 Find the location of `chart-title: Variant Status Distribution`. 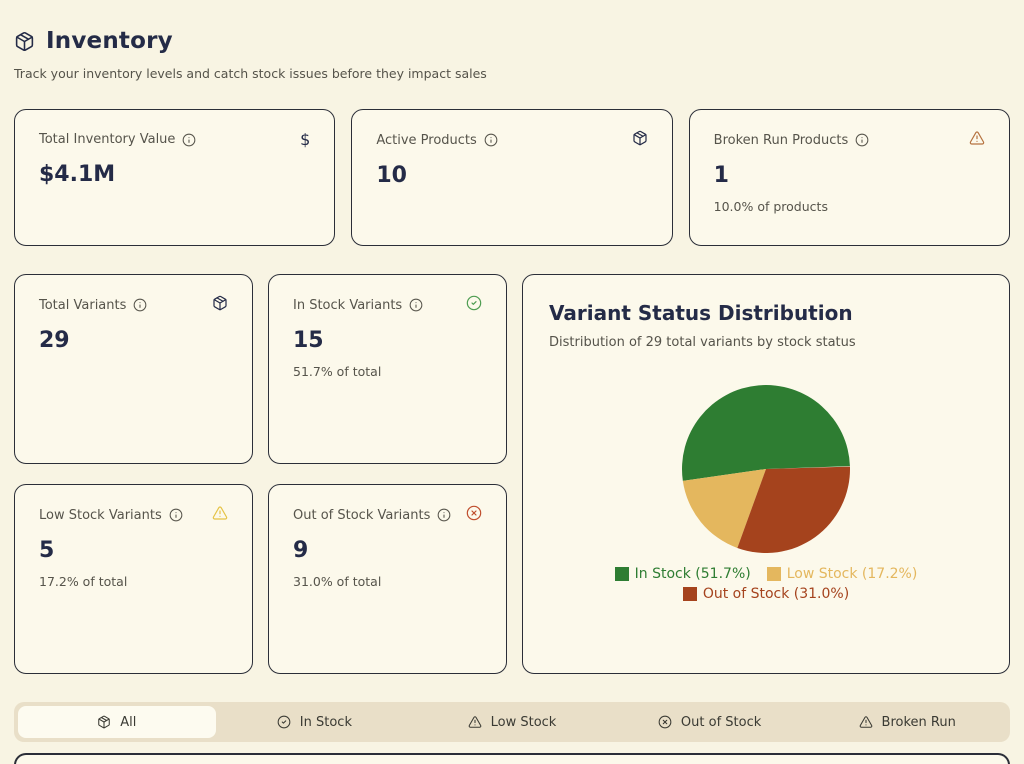

chart-title: Variant Status Distribution is located at coordinates (701, 313).